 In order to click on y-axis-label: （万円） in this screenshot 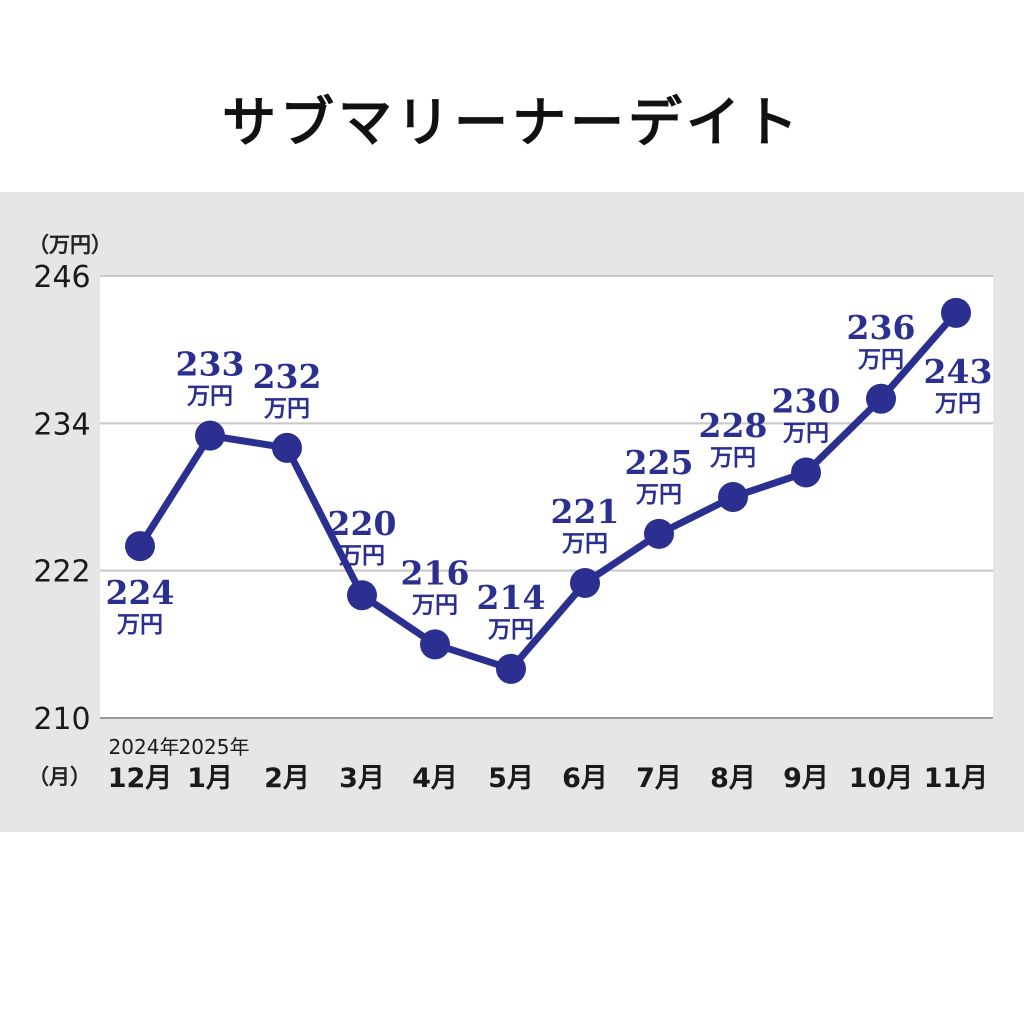, I will do `click(70, 245)`.